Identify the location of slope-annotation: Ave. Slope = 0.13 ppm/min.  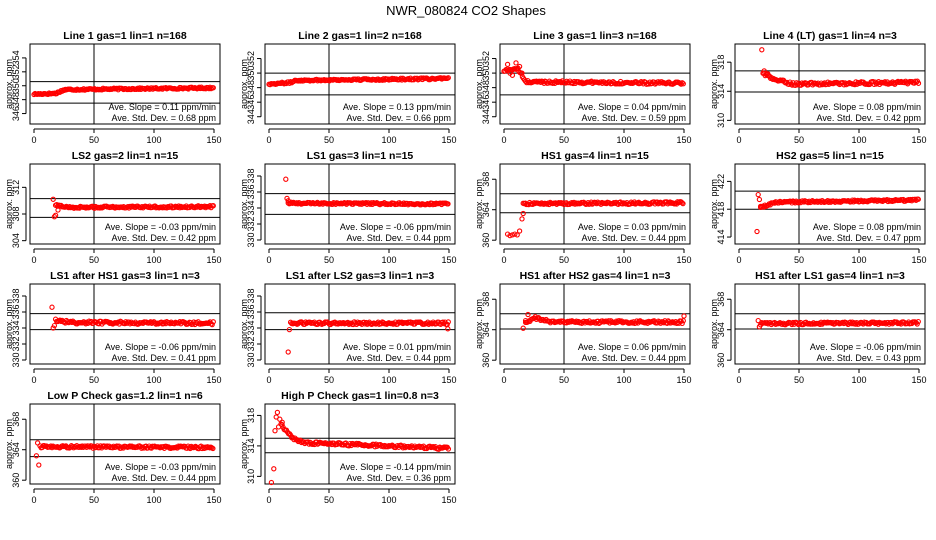
(397, 107).